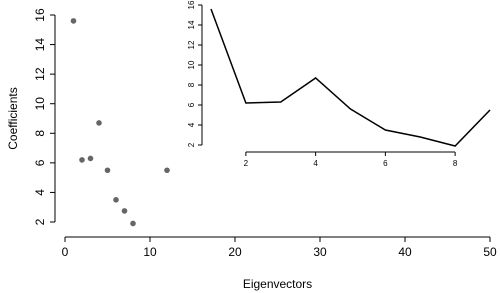 This screenshot has height=293, width=500. Describe the element at coordinates (320, 252) in the screenshot. I see `x-tick-label: 30` at that location.